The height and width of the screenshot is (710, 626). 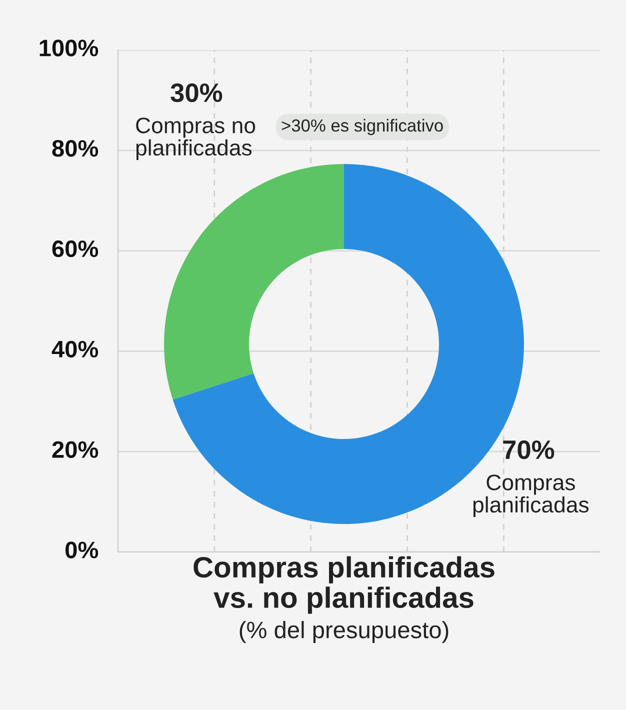 What do you see at coordinates (196, 139) in the screenshot?
I see `slice-label: Compras no planificadas` at bounding box center [196, 139].